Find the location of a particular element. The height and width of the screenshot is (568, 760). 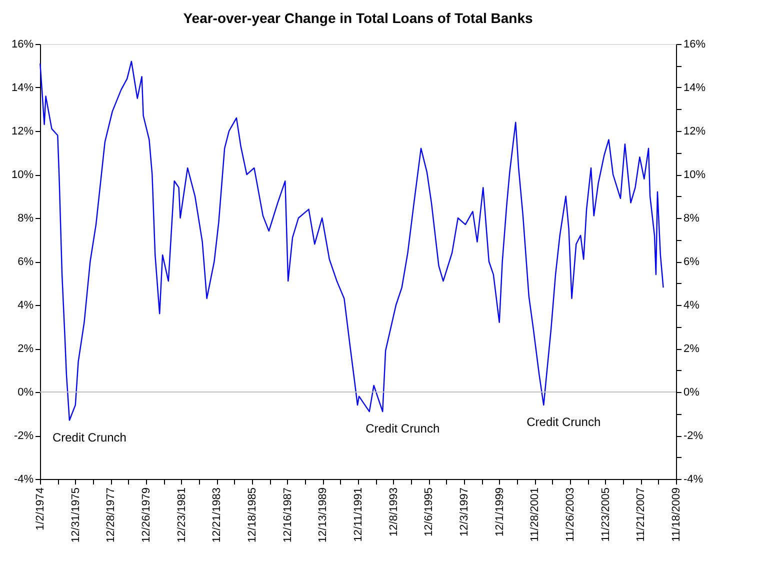

chart-title: Year-over-year Change in Total Loans of Total Banks is located at coordinates (358, 18).